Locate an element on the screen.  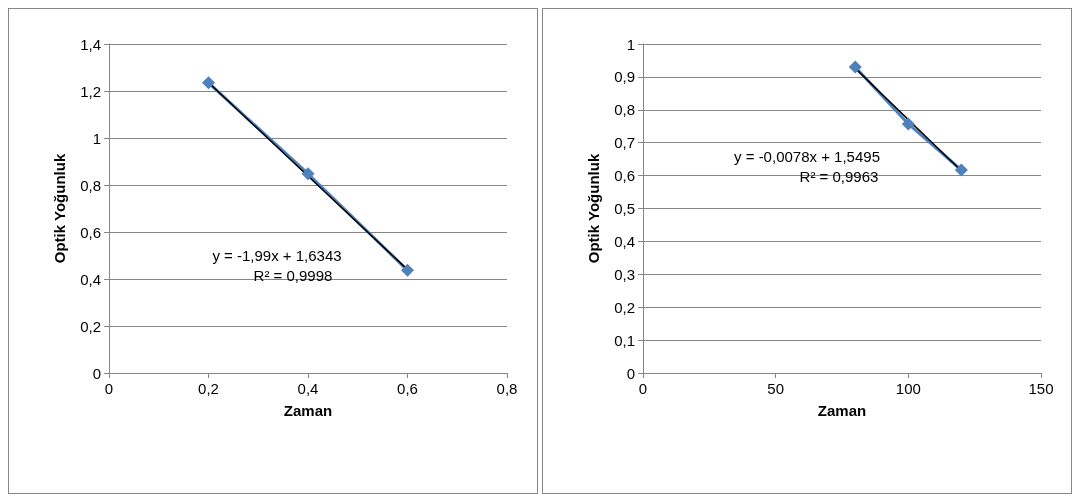
annotation: R² = 0,9963 is located at coordinates (839, 176).